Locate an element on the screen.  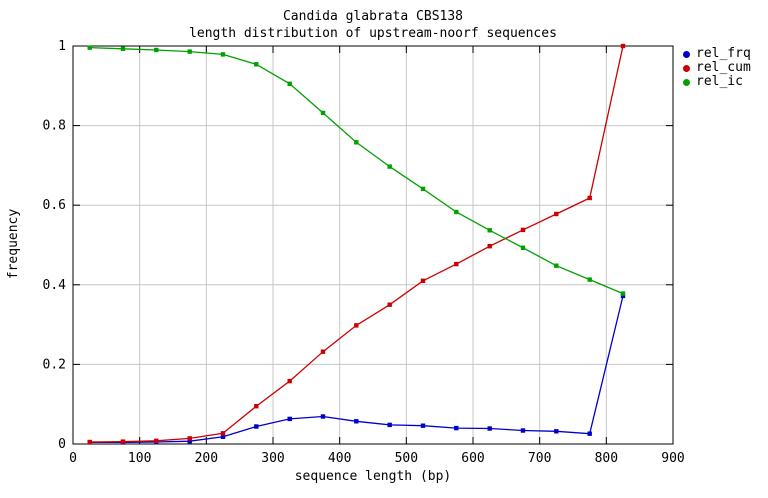
x-tick-label: 200 is located at coordinates (206, 458).